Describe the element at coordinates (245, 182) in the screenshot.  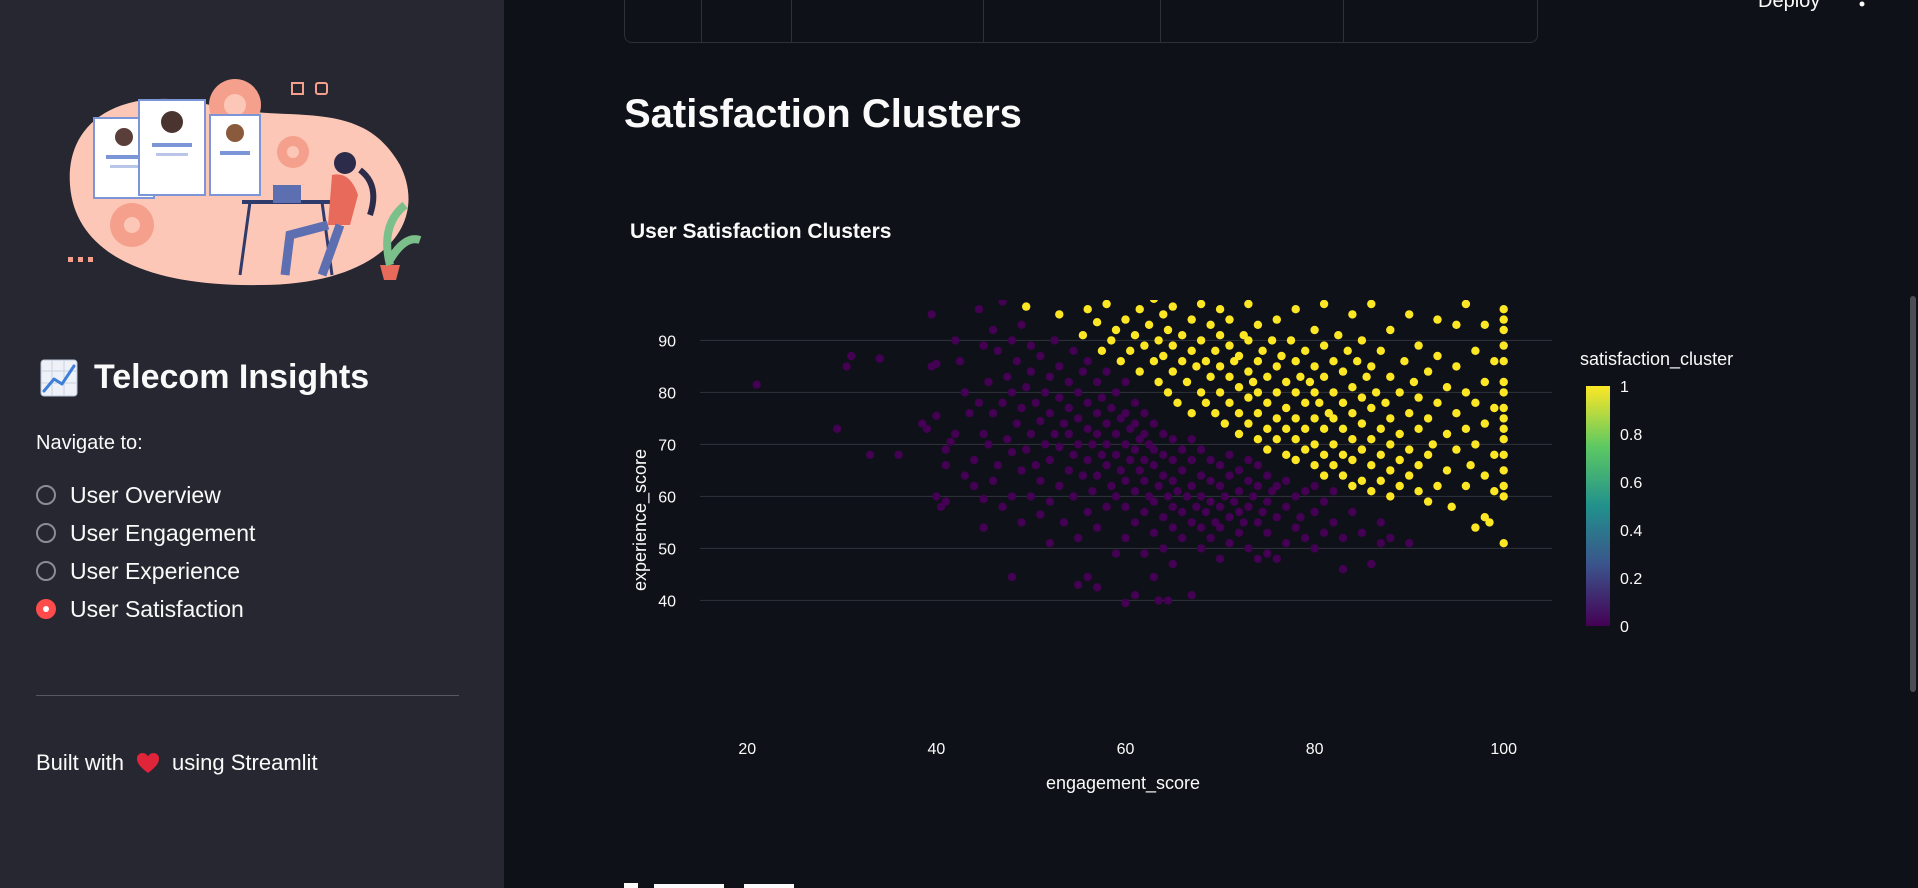
I see `team-illustration` at that location.